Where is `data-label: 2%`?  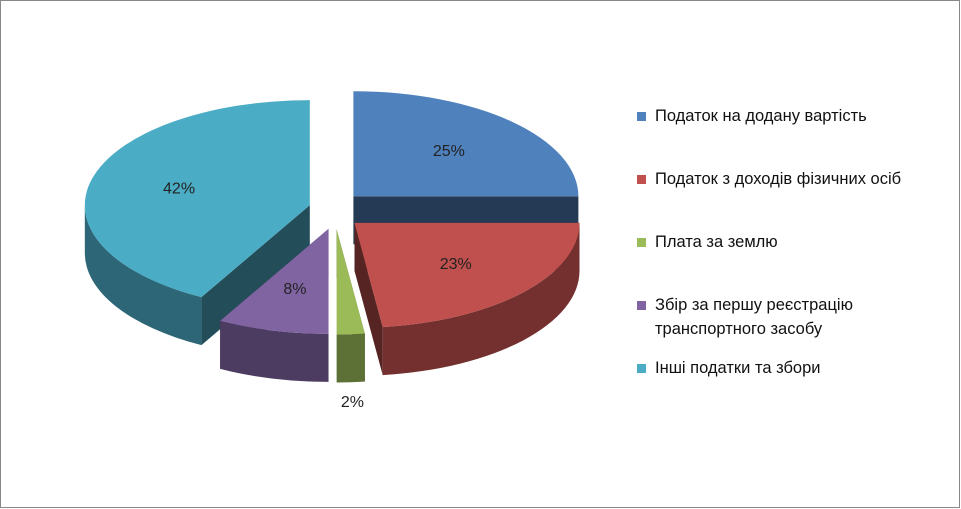 data-label: 2% is located at coordinates (352, 402).